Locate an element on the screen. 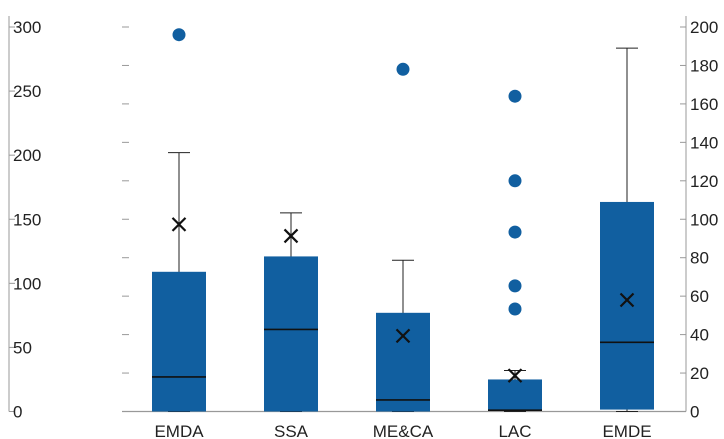  right-tick-label: 200 is located at coordinates (704, 27).